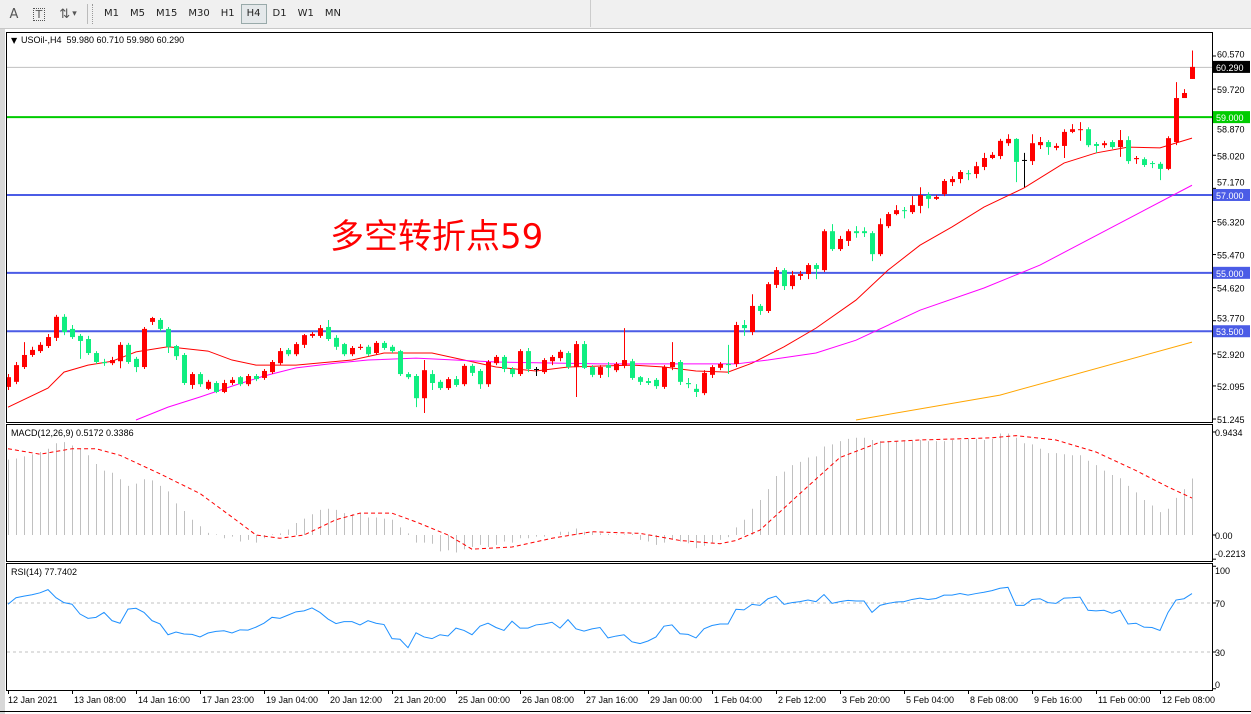  Describe the element at coordinates (332, 13) in the screenshot. I see `timeframe-mn: MN` at that location.